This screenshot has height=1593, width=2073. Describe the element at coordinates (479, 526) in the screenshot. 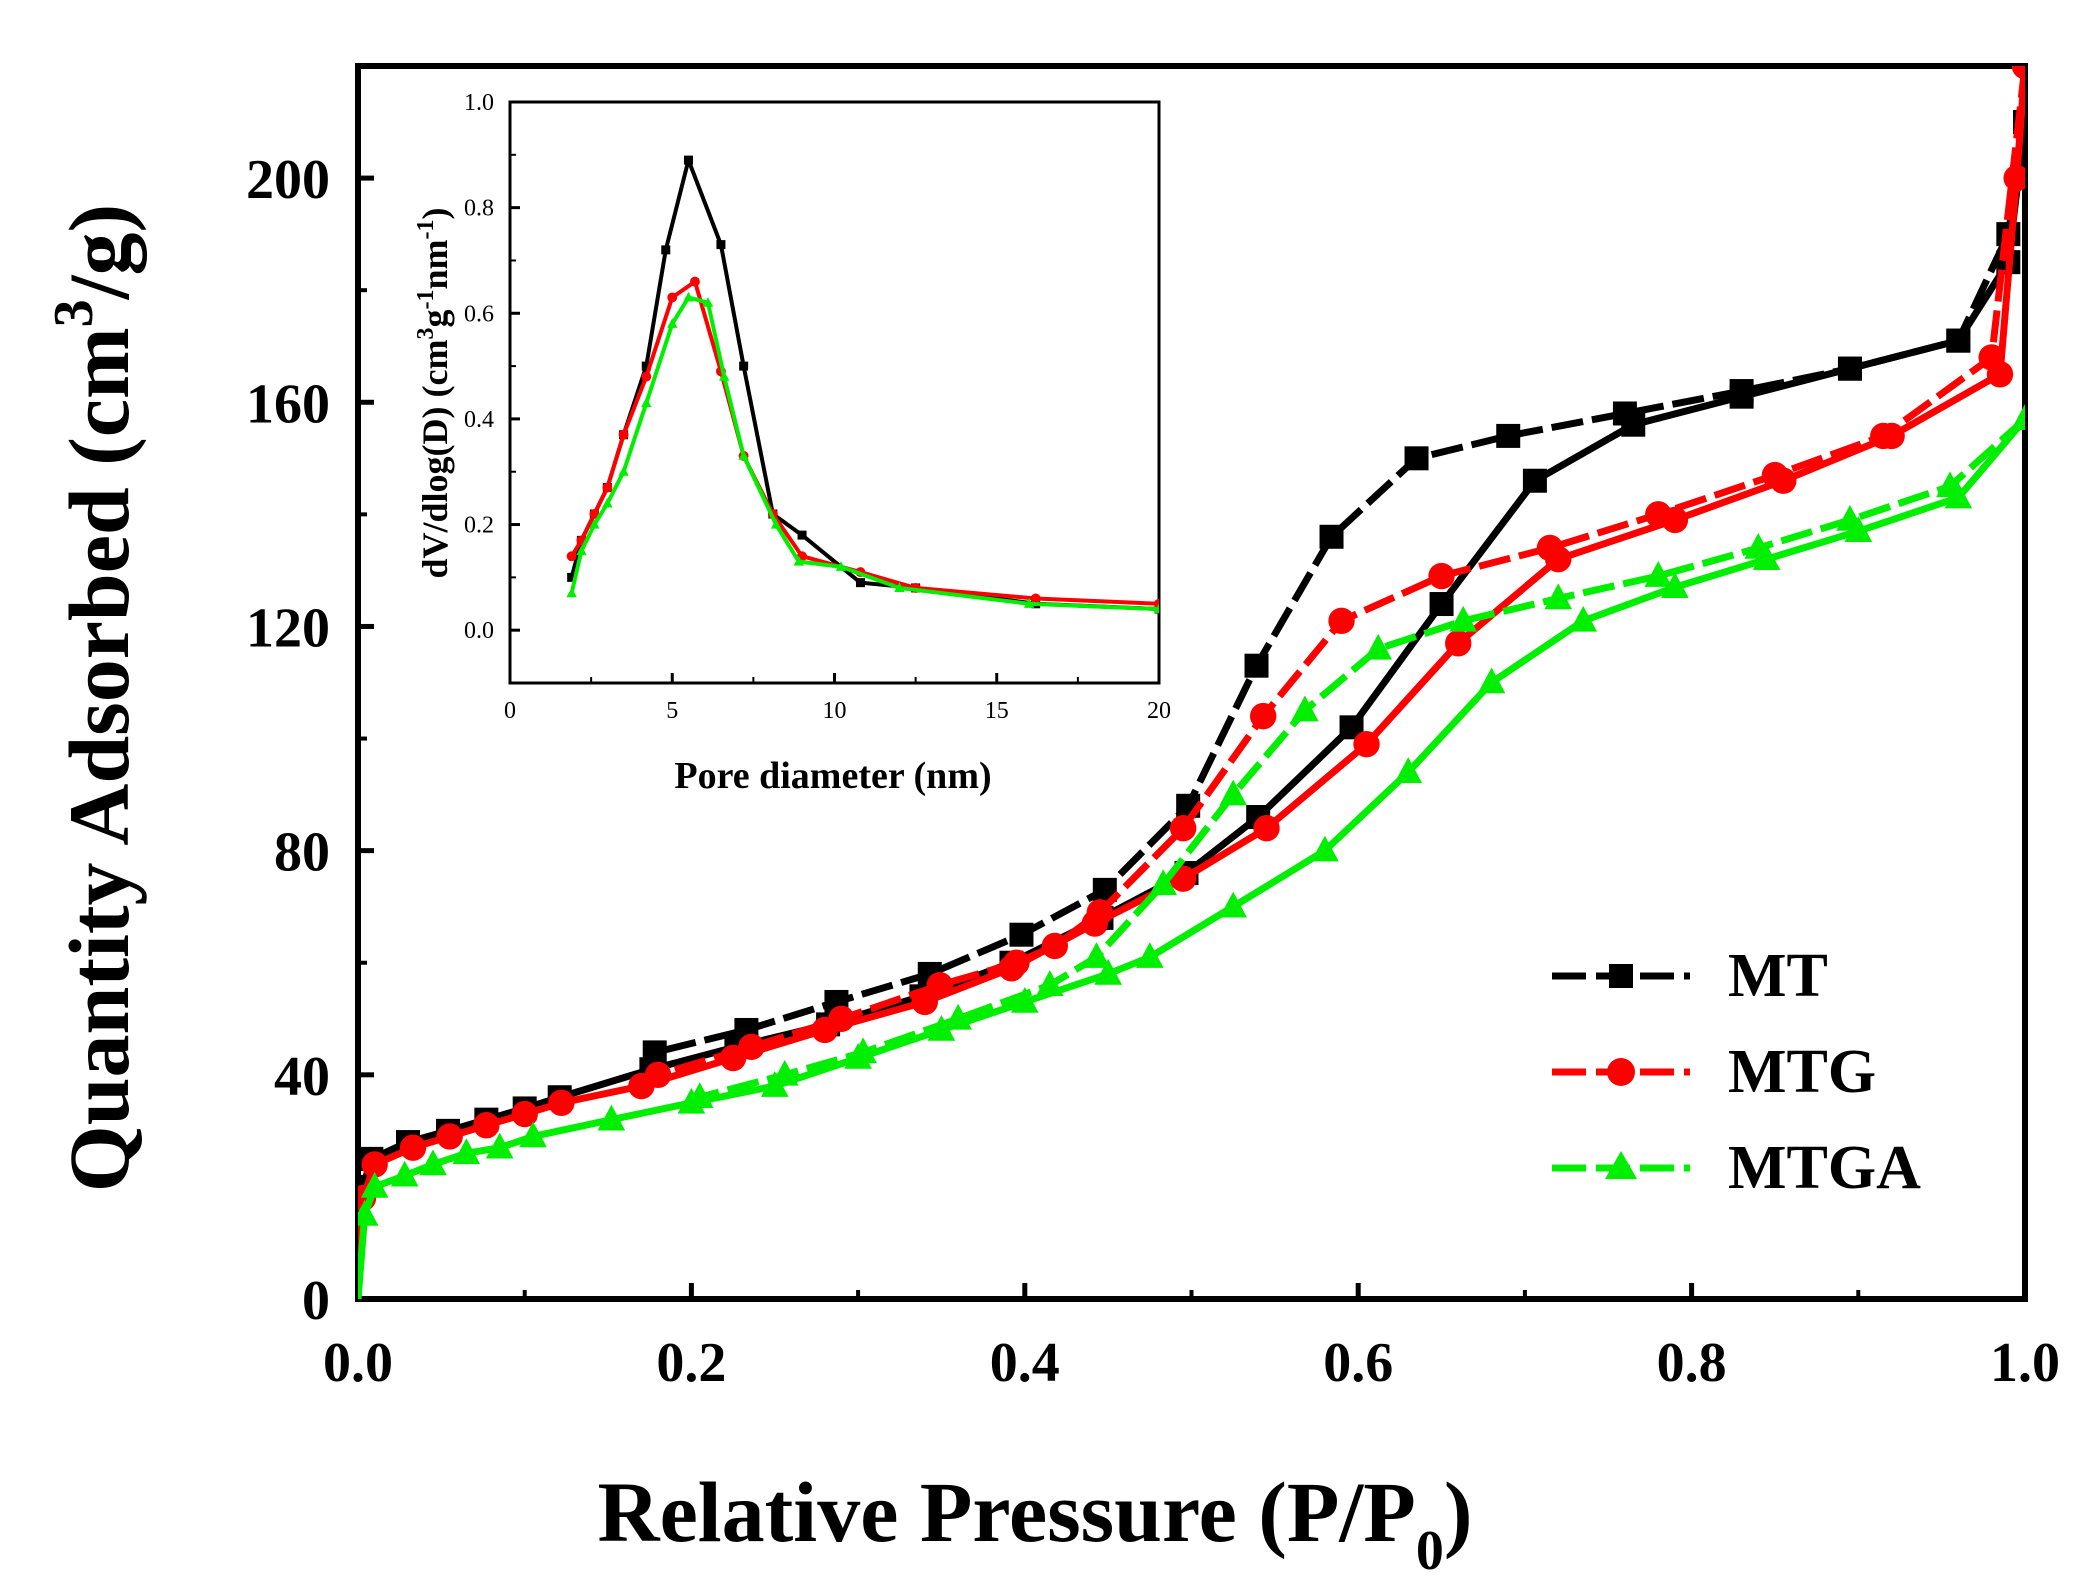

I see `inset-y-tick-label: 0.2` at that location.